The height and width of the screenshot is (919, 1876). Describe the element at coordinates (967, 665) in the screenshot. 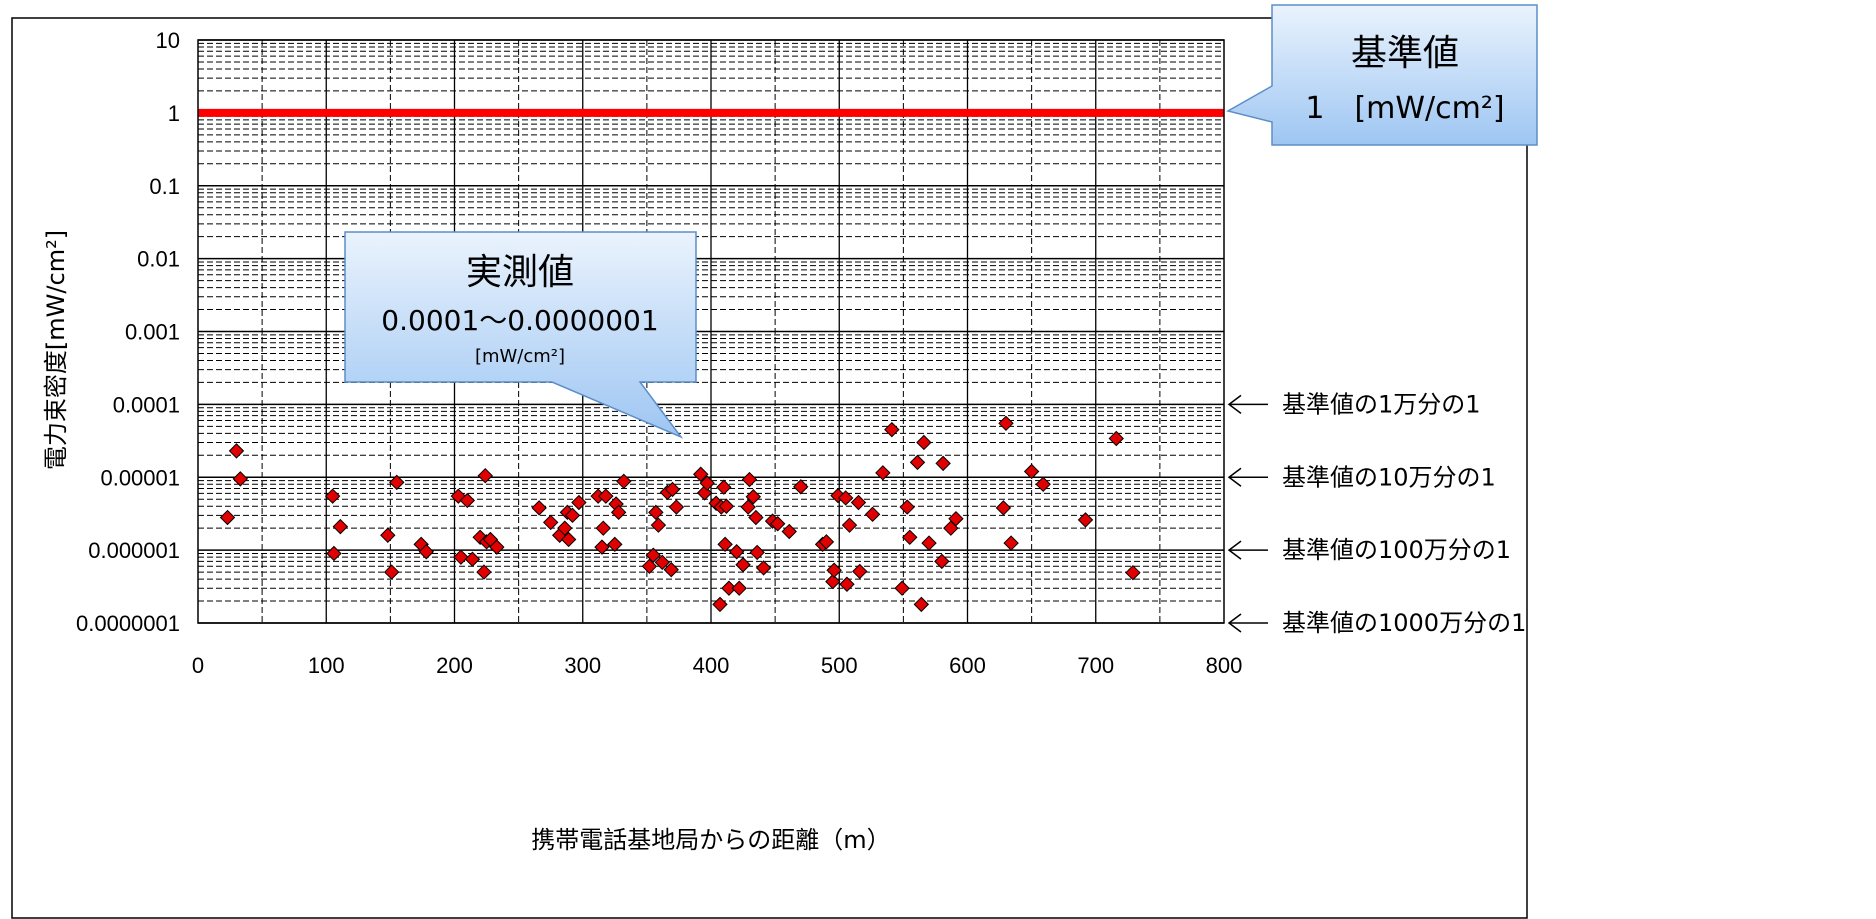

I see `x-tick-label: 600` at that location.